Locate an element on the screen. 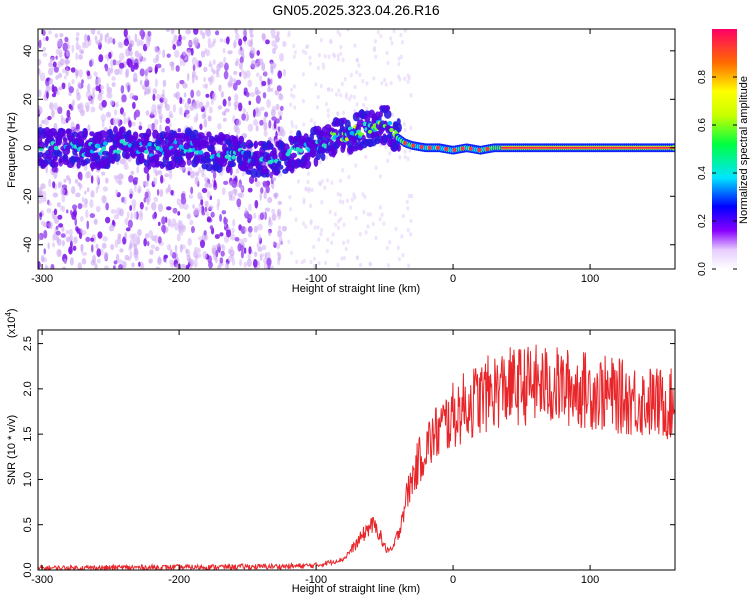 Image resolution: width=750 pixels, height=600 pixels. spectrogram-x-tick-label: 100 is located at coordinates (590, 279).